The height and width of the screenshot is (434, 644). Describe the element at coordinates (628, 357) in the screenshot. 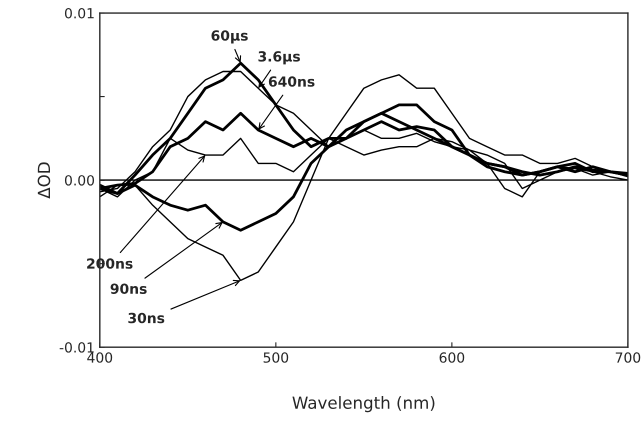

I see `x-tick-label: 700` at that location.